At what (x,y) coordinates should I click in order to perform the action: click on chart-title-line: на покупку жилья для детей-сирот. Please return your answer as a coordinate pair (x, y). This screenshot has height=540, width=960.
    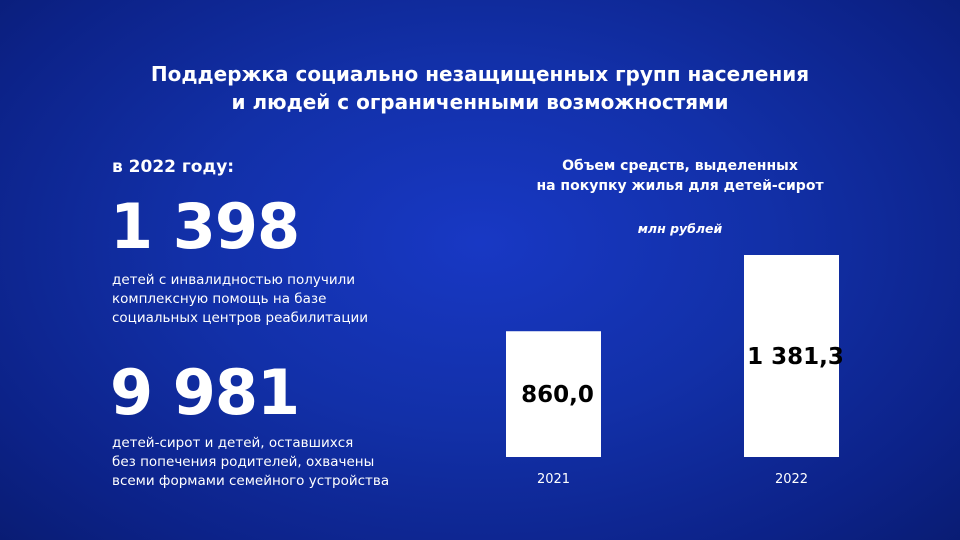
    Looking at the image, I should click on (680, 186).